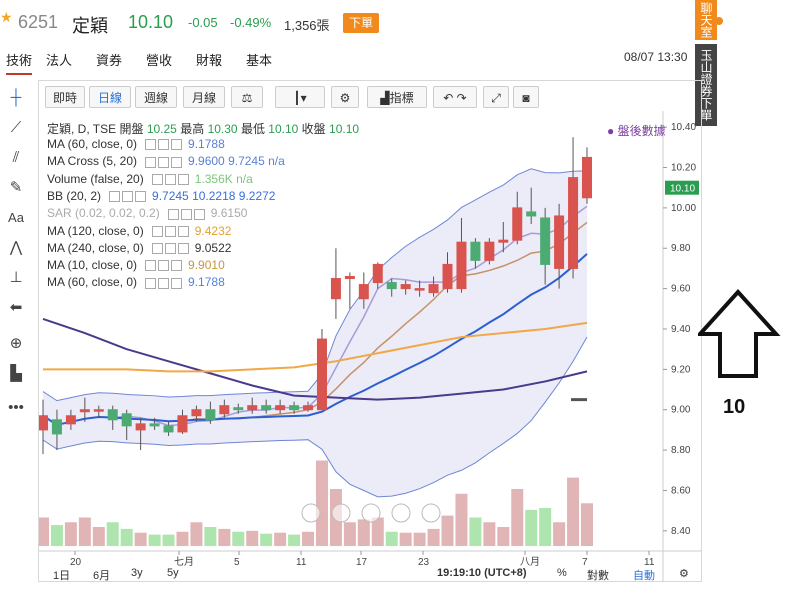  What do you see at coordinates (681, 329) in the screenshot?
I see `y-tick-label: 9.40` at bounding box center [681, 329].